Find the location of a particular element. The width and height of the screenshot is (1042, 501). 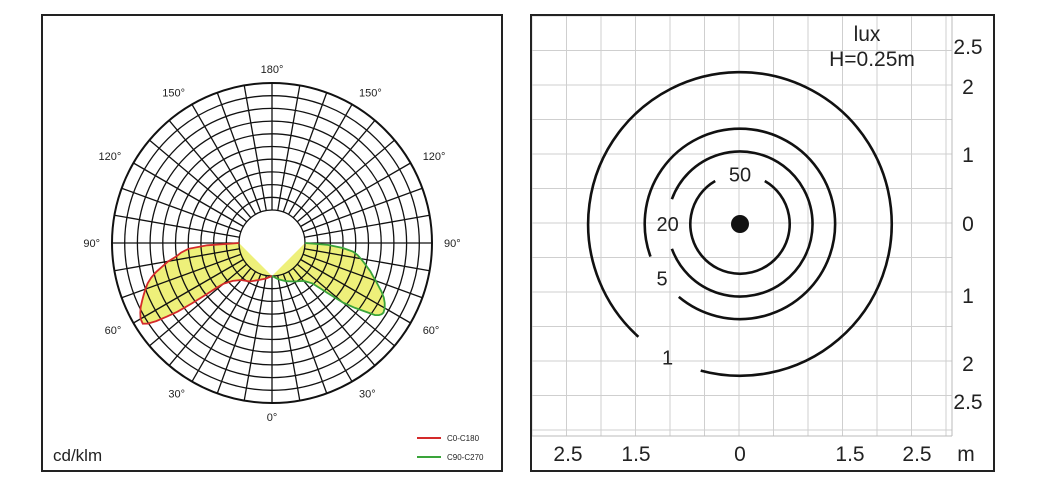

isolux-title: lux is located at coordinates (867, 34).